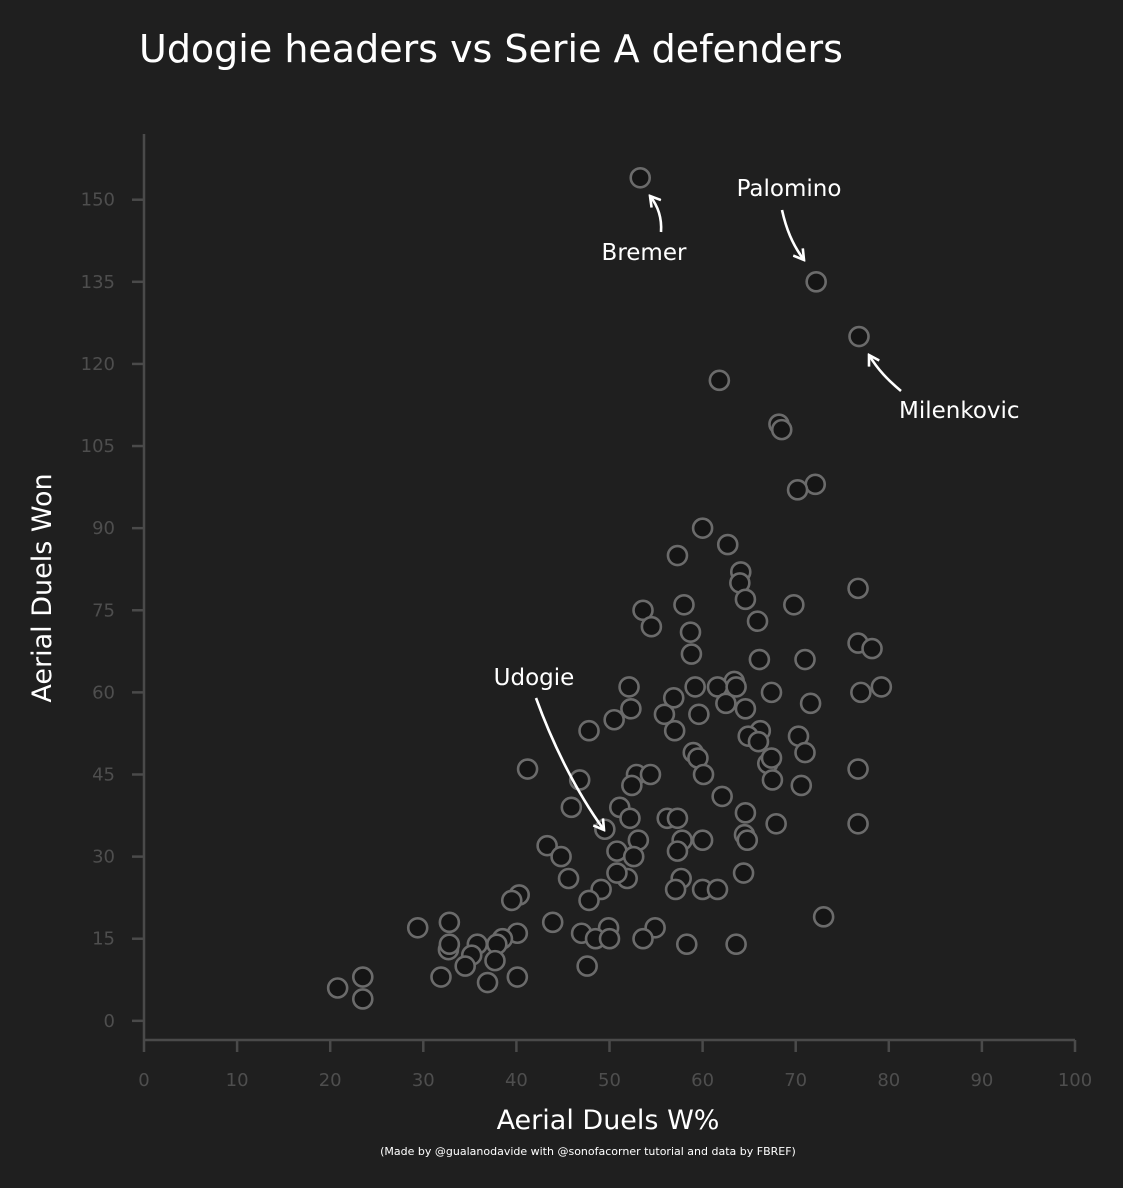 The width and height of the screenshot is (1123, 1188). Describe the element at coordinates (423, 1080) in the screenshot. I see `x-tick-label: 30` at that location.